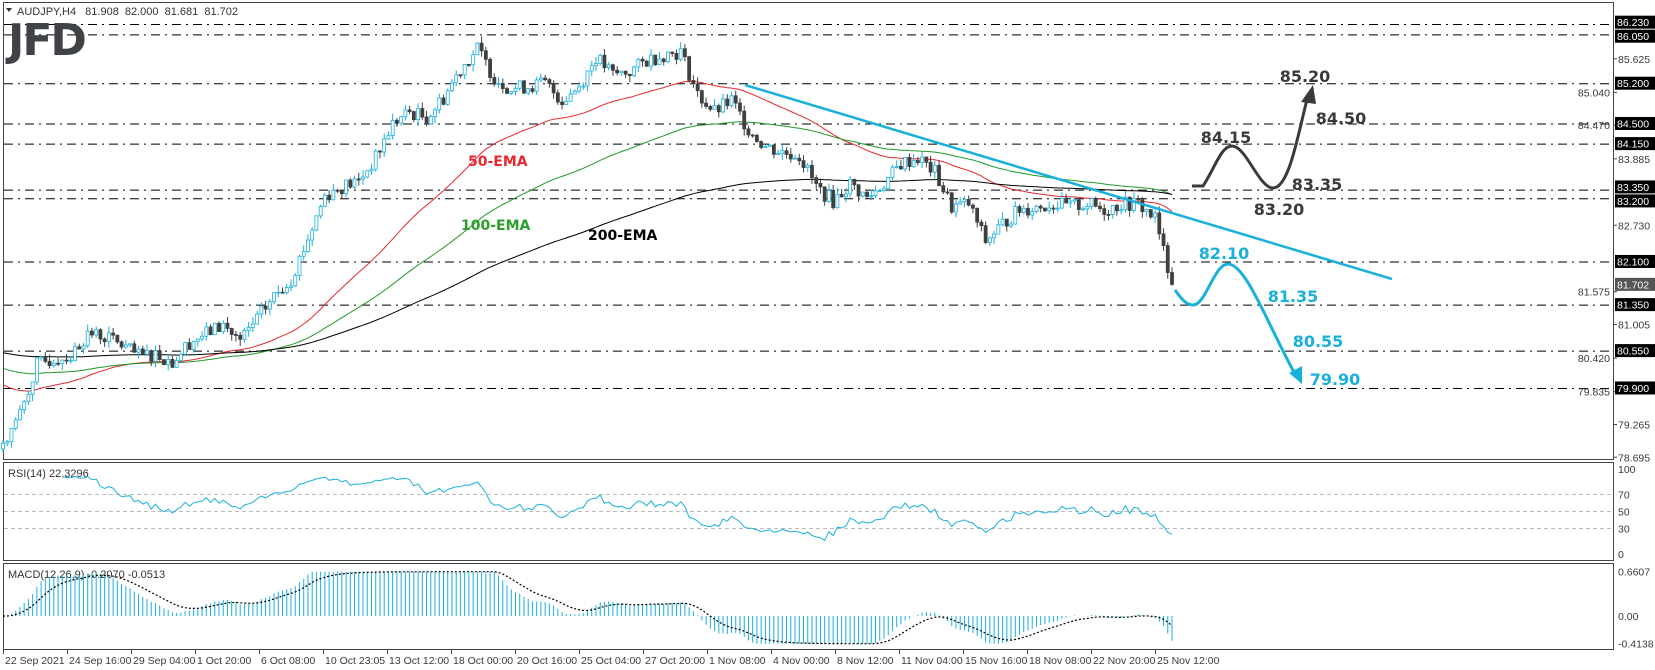  What do you see at coordinates (1308, 94) in the screenshot?
I see `bullish-arrow-icon` at bounding box center [1308, 94].